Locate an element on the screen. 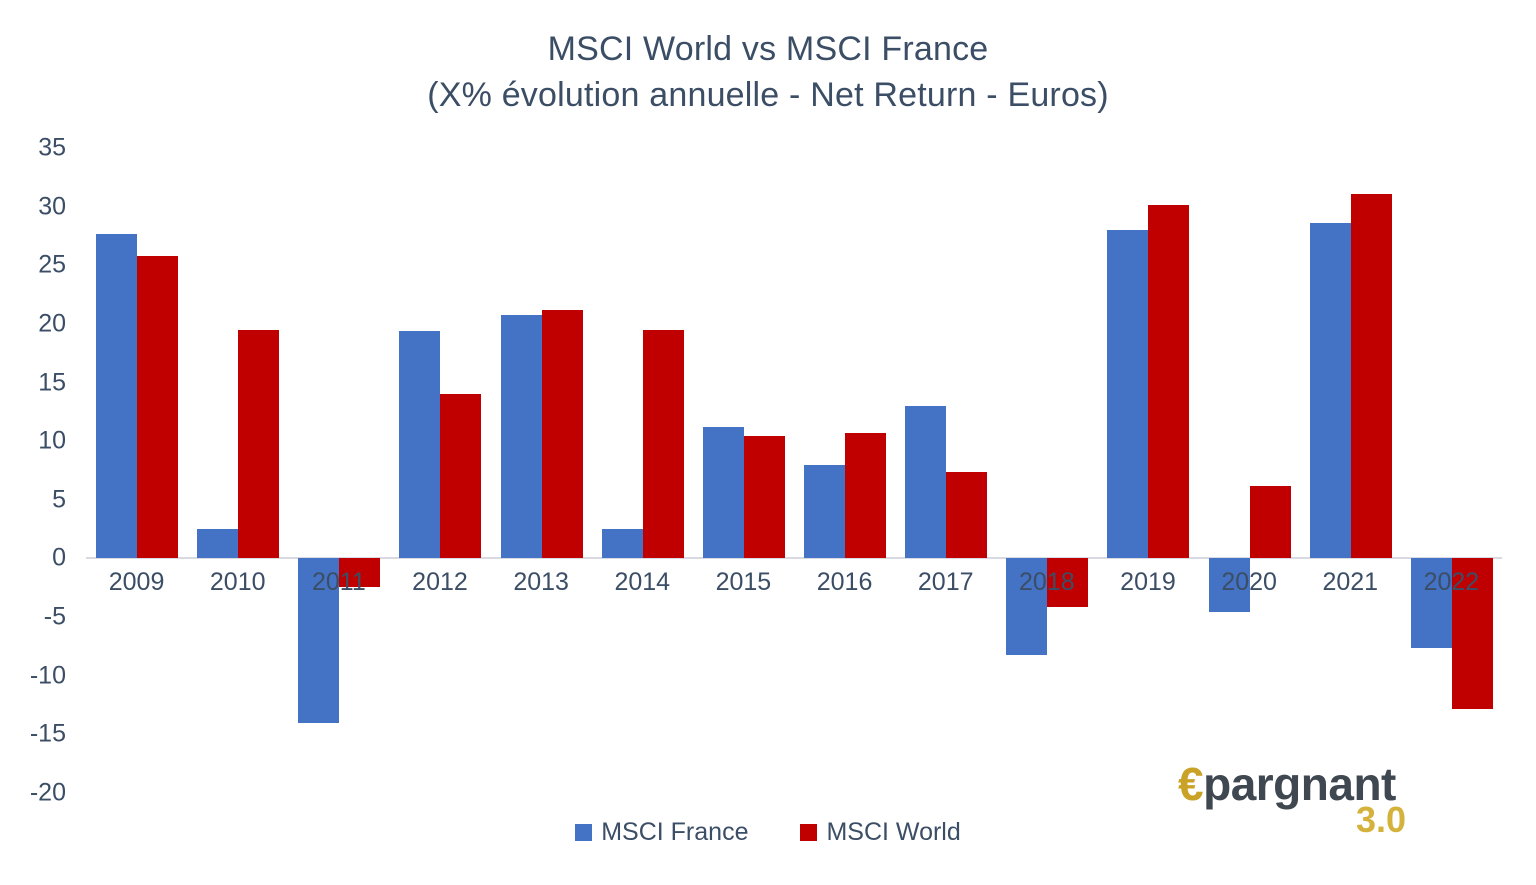 This screenshot has height=885, width=1536. y-axis-tick-label: 10 is located at coordinates (52, 440).